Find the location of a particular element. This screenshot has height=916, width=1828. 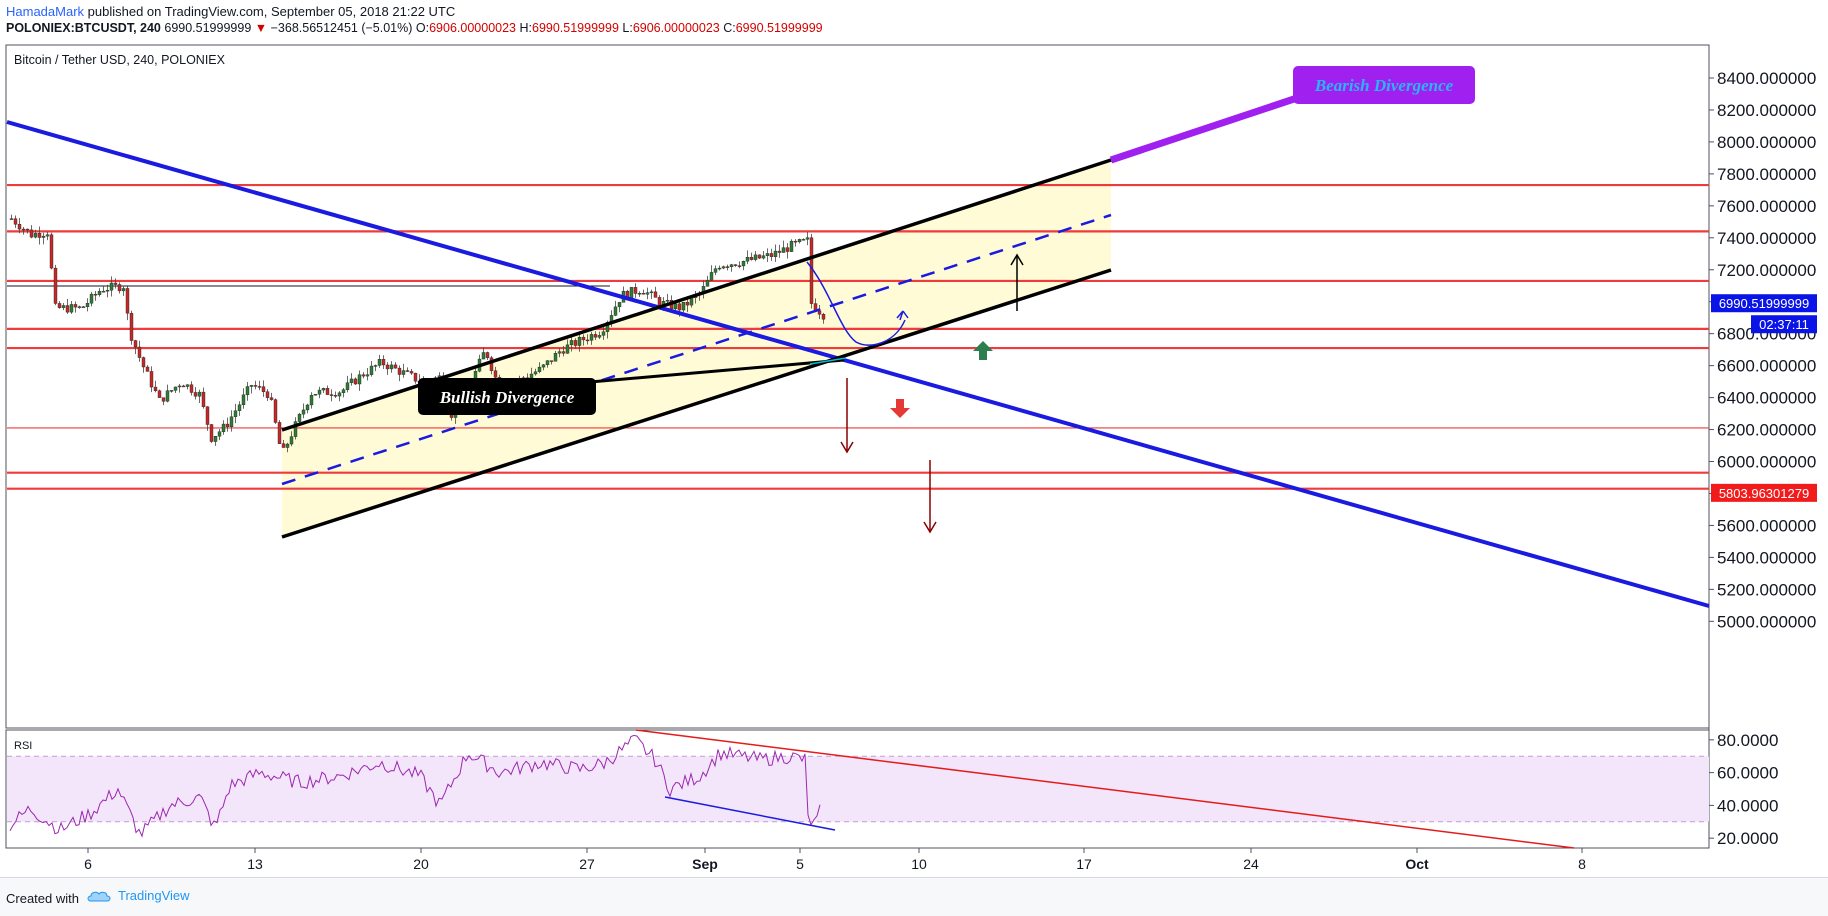

time-axis: 6 13 20 27 Sep 5 10 17 24 Oct 8 is located at coordinates (835, 860).